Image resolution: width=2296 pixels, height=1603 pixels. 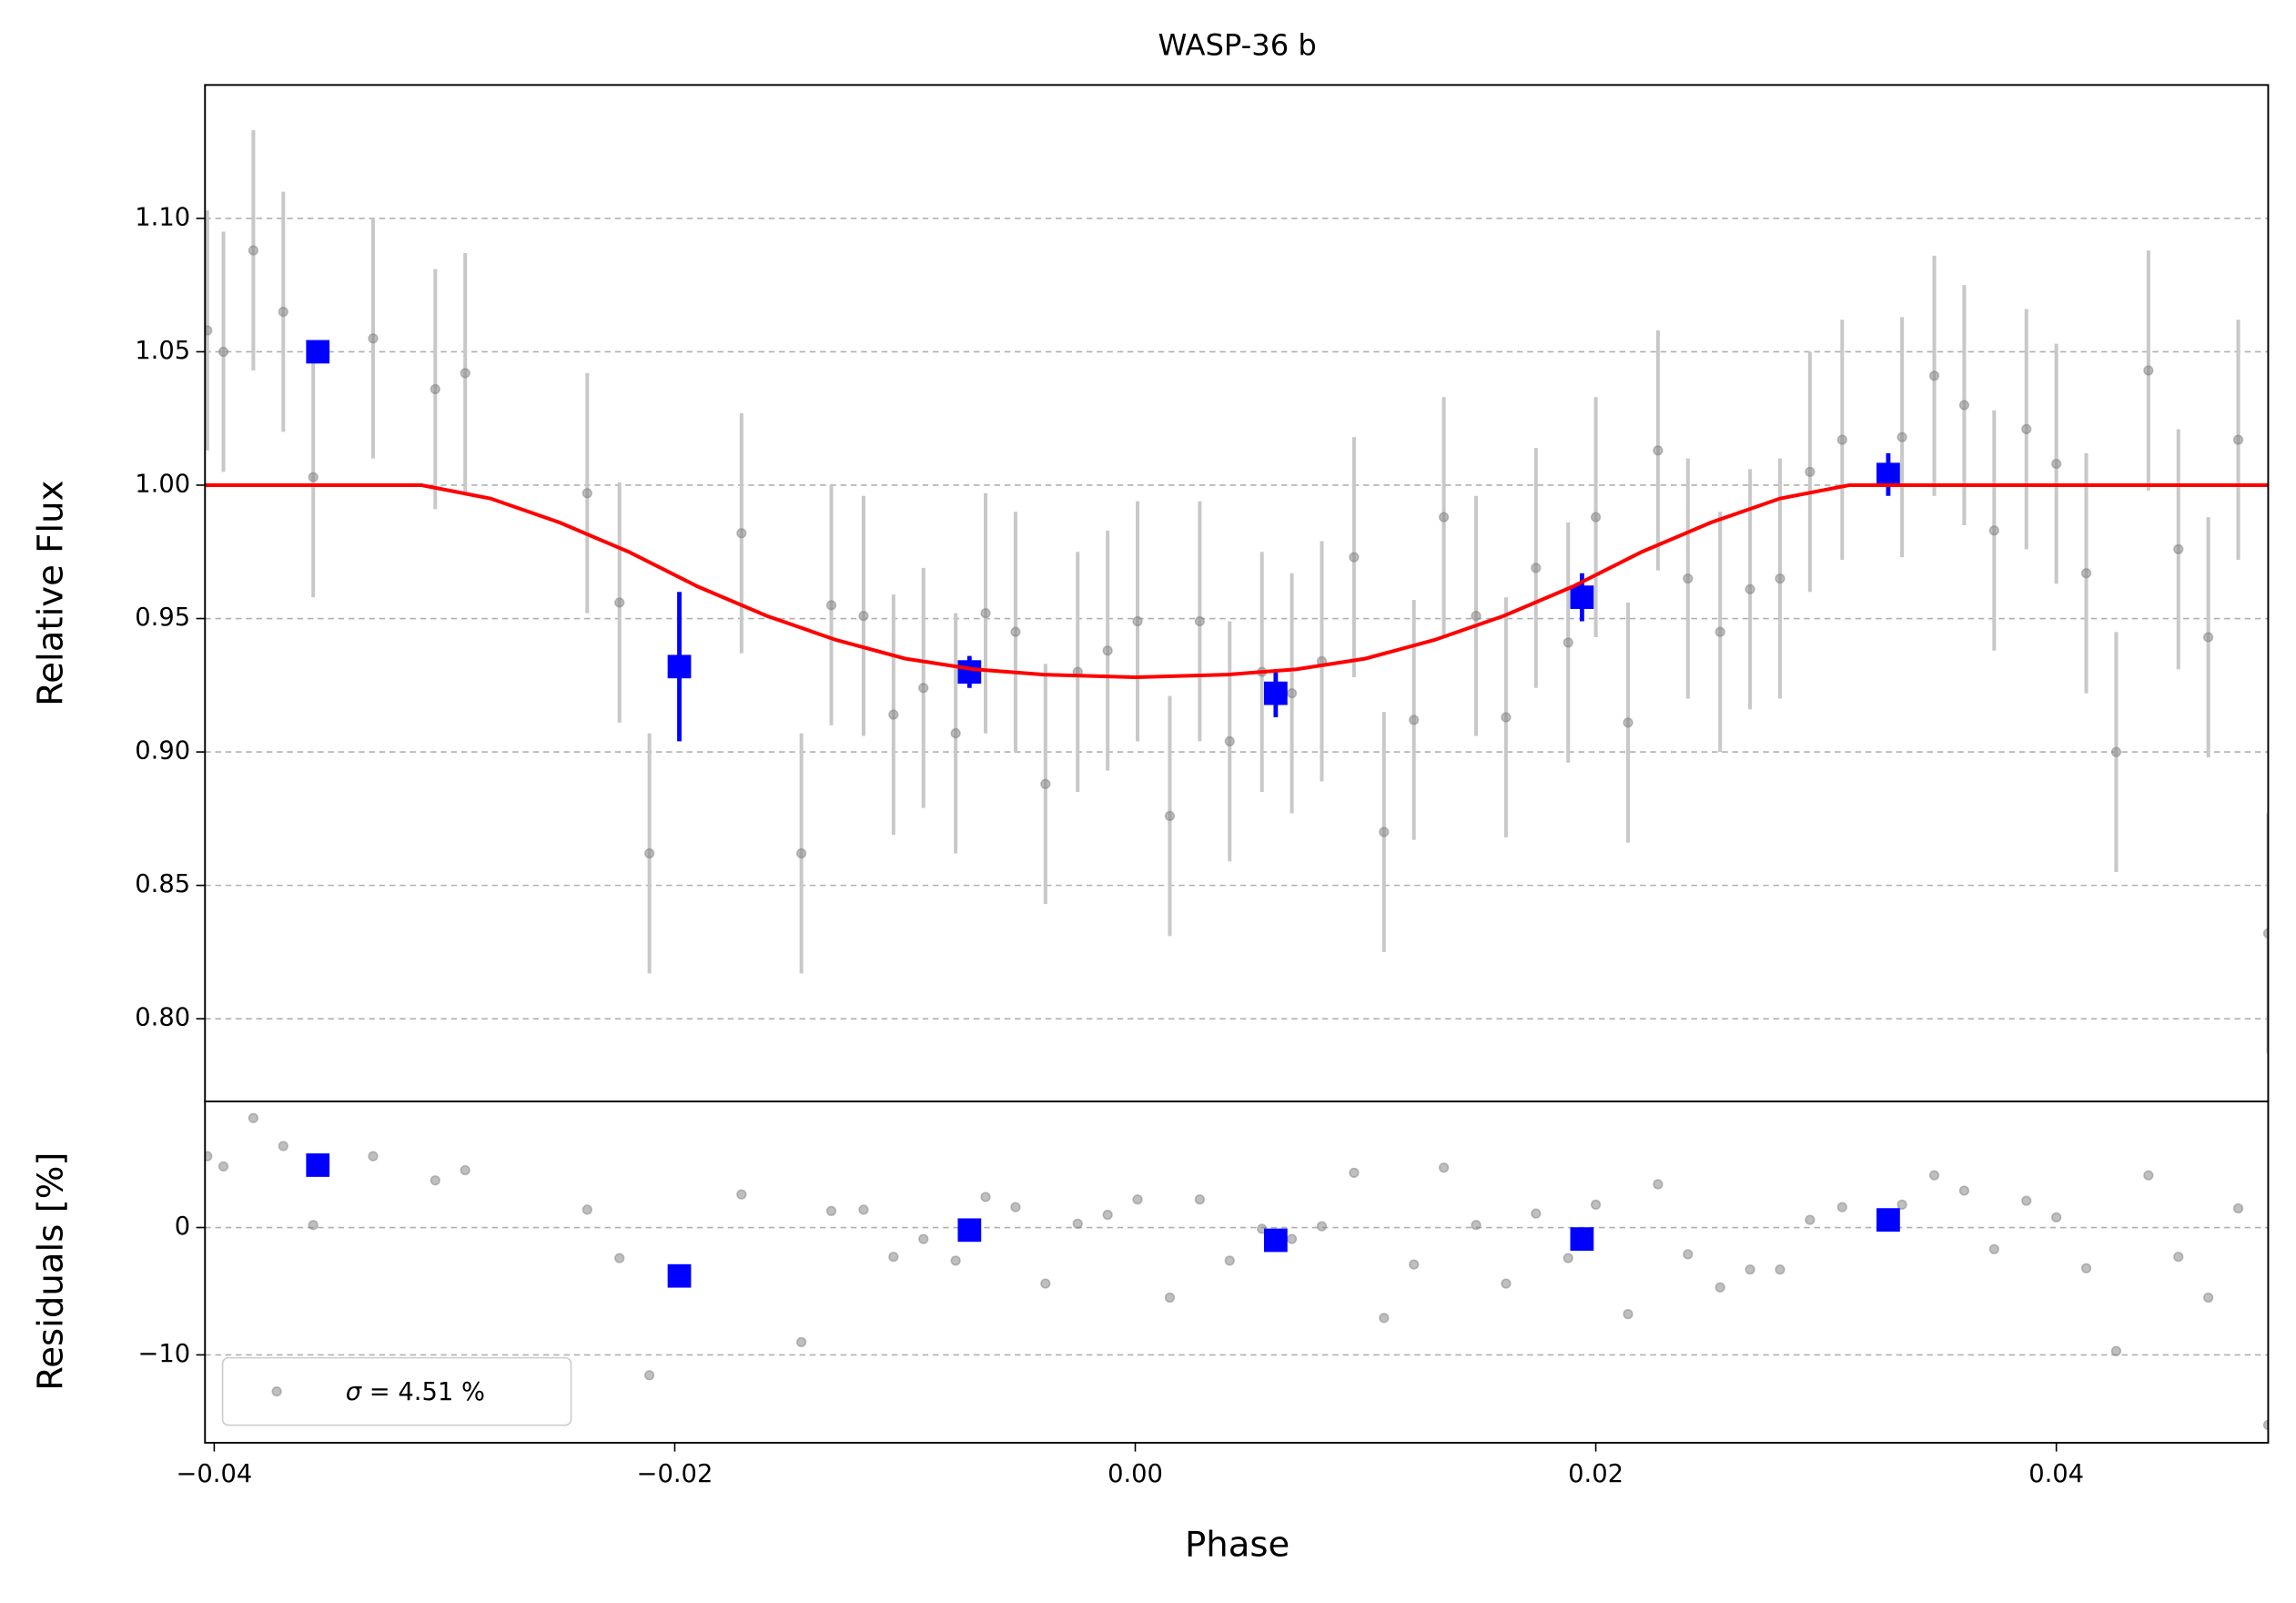 I want to click on y-tick-label: 0.95, so click(x=162, y=618).